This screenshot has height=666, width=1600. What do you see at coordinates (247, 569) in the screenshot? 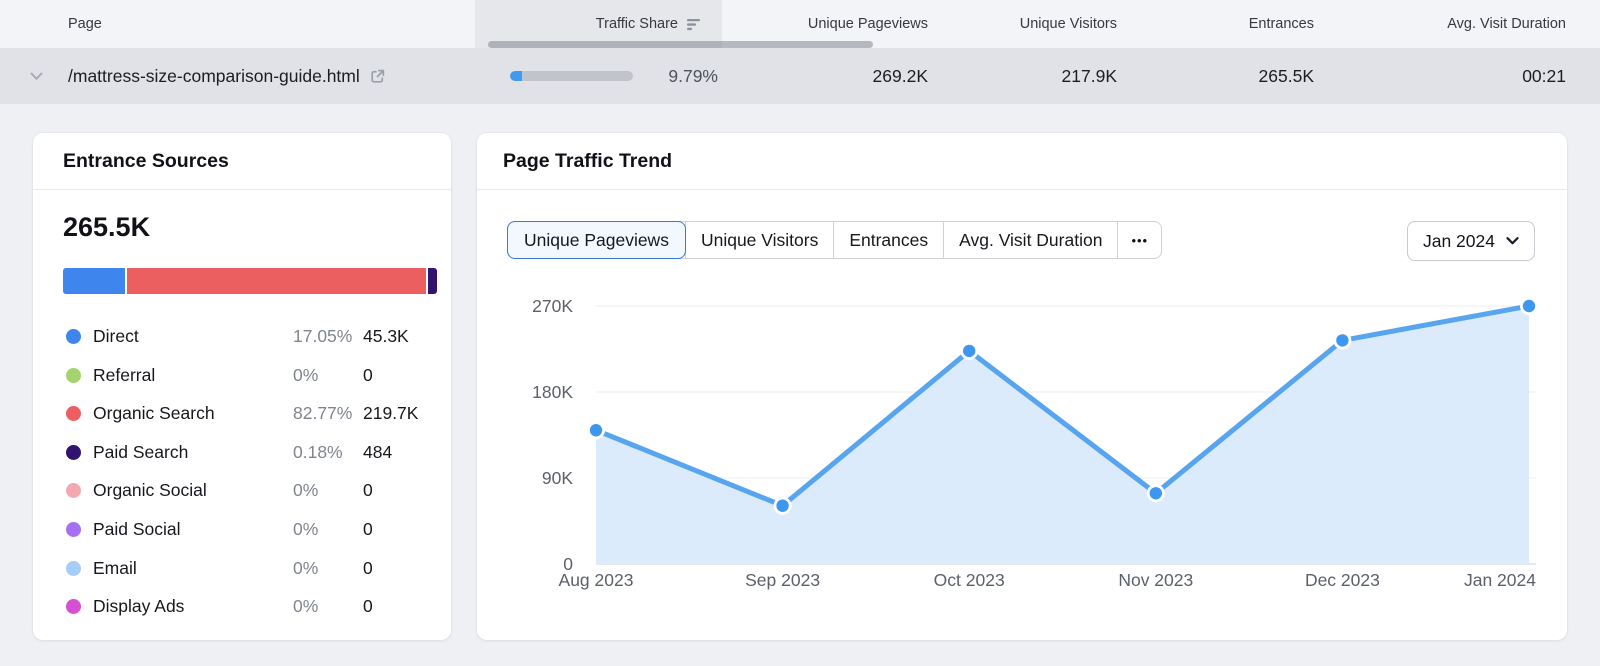
I see `source-row: Email 0% 0` at bounding box center [247, 569].